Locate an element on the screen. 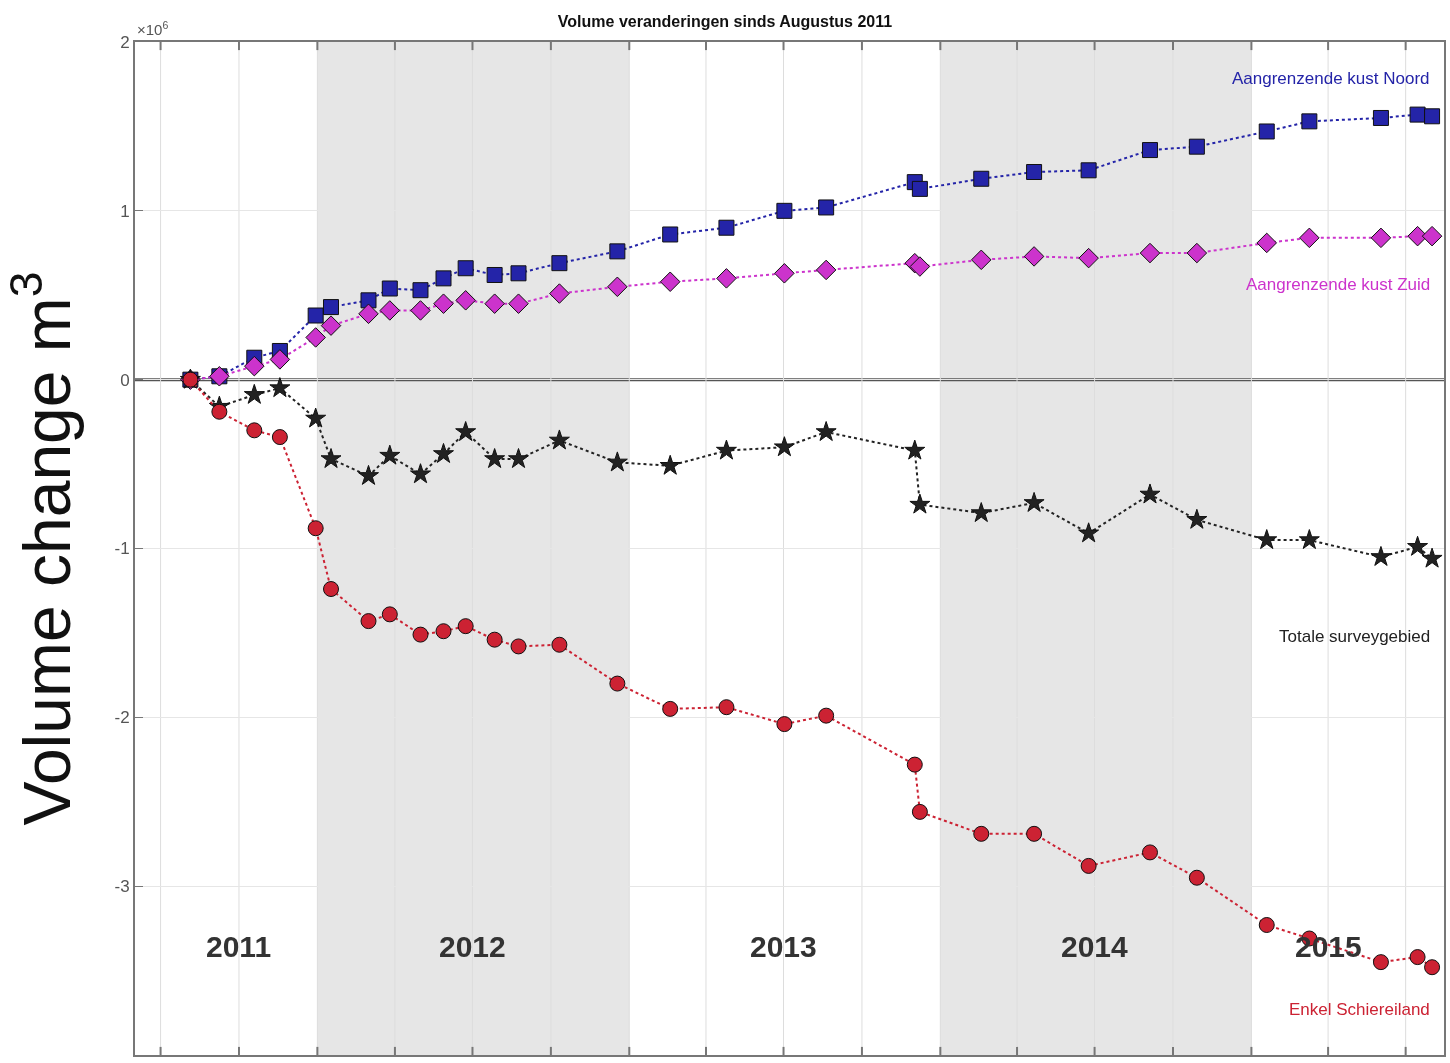  series-label: Aangrenzende kust Zuid is located at coordinates (1338, 284).